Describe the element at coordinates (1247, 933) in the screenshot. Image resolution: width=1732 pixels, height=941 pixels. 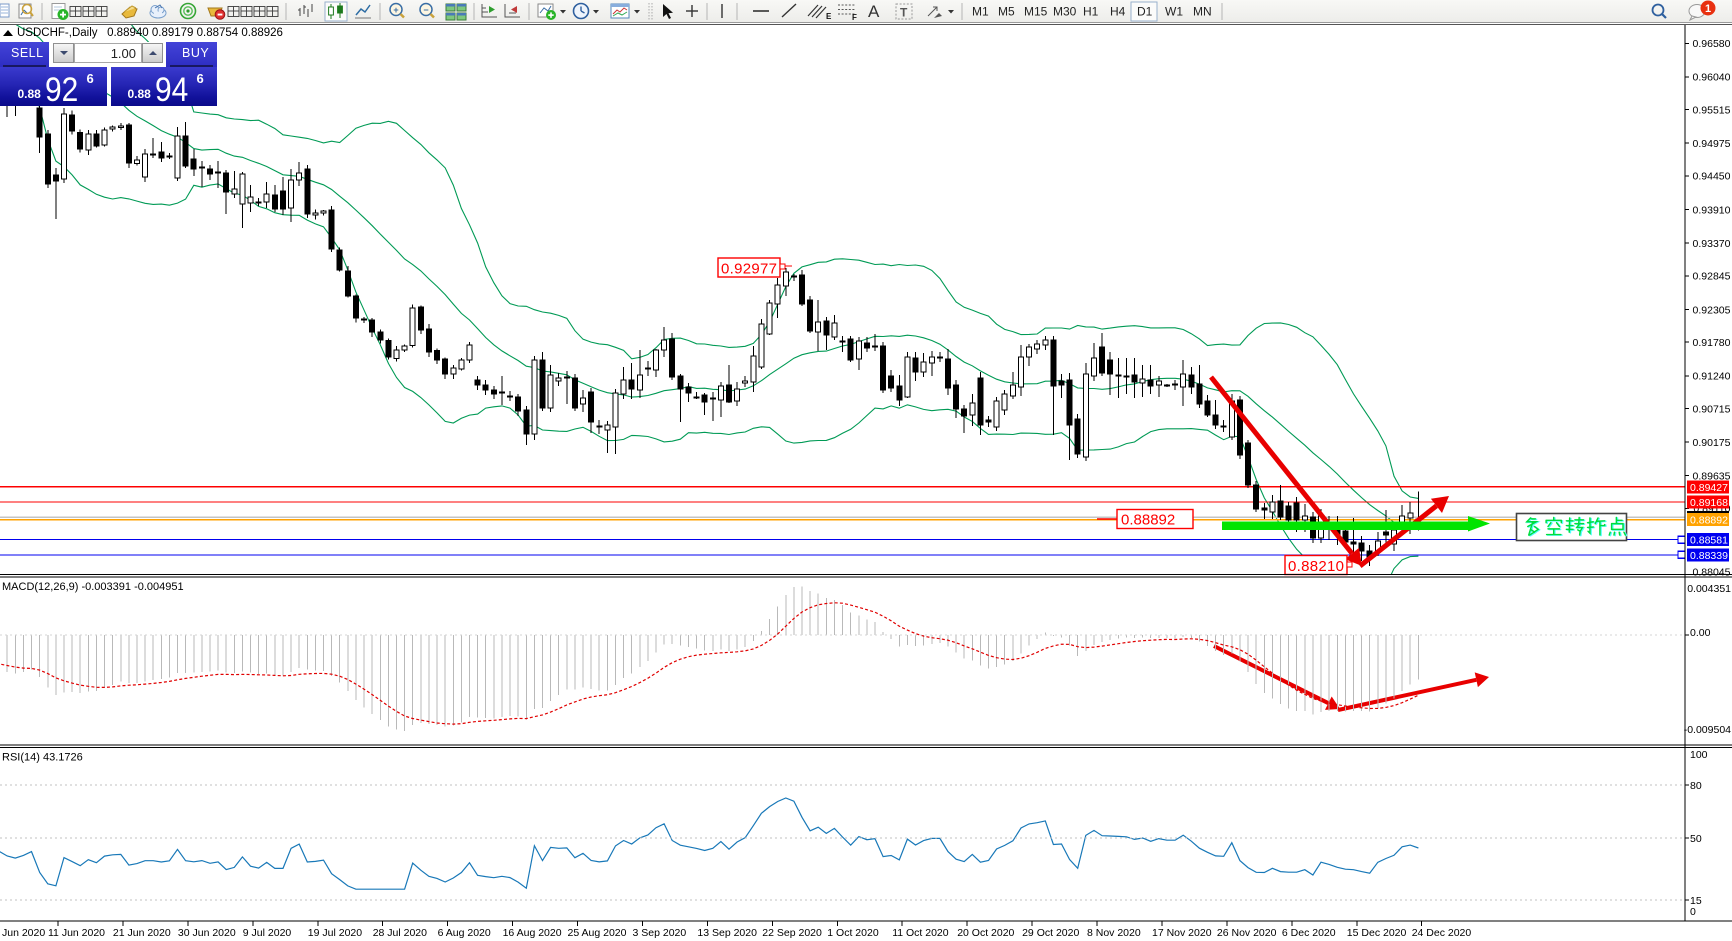
I see `svg-text: 26 Nov 2020` at that location.